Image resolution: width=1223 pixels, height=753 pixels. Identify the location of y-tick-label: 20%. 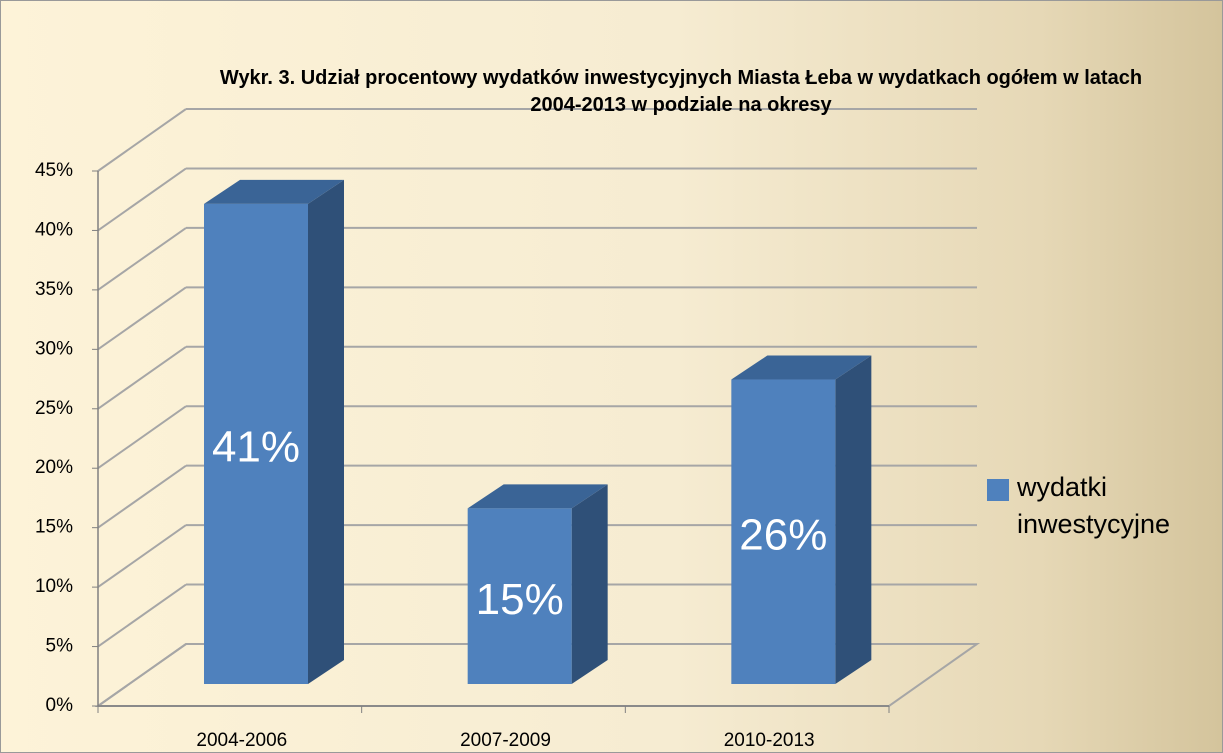
(54, 467).